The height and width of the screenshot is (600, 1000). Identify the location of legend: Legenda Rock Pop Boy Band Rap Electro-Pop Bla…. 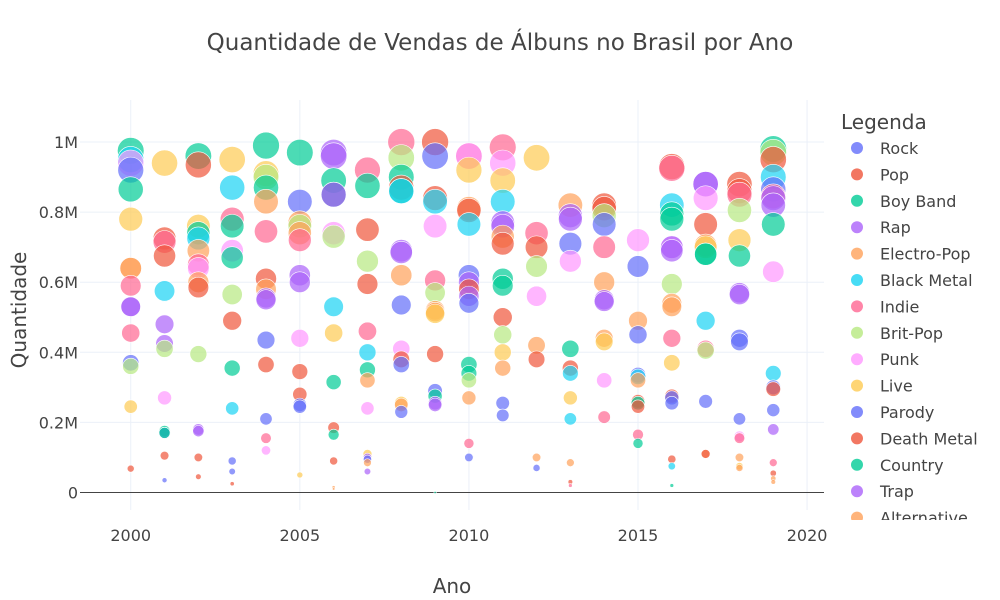
(909, 319).